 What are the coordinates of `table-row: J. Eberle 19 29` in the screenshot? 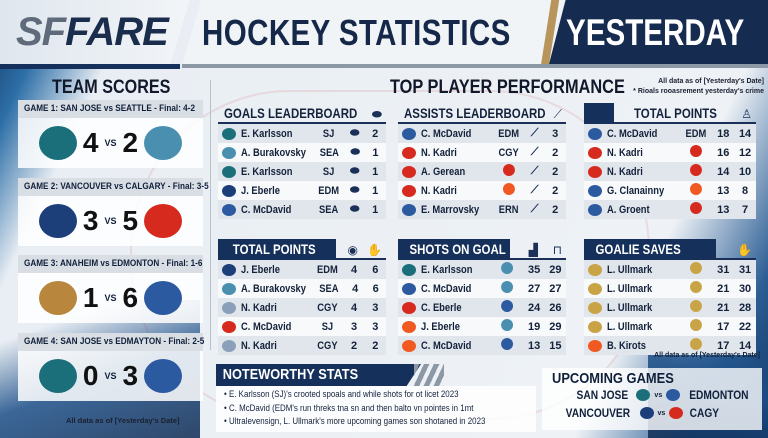 It's located at (482, 326).